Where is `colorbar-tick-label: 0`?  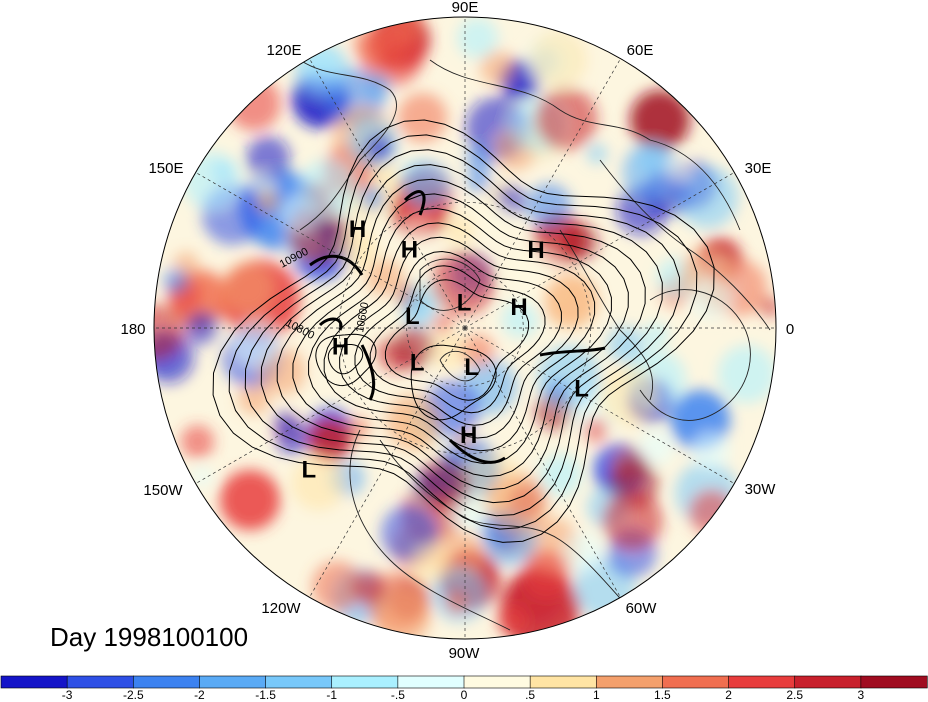 colorbar-tick-label: 0 is located at coordinates (464, 695).